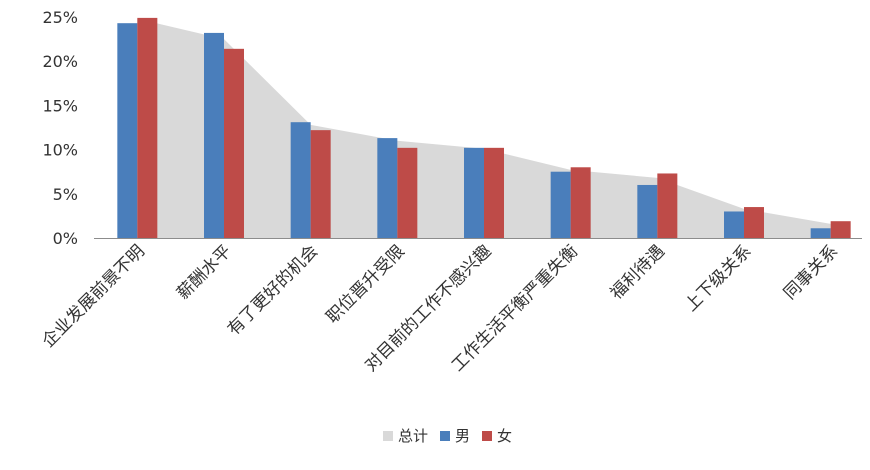  Describe the element at coordinates (505, 436) in the screenshot. I see `legend-label-female: 女` at that location.